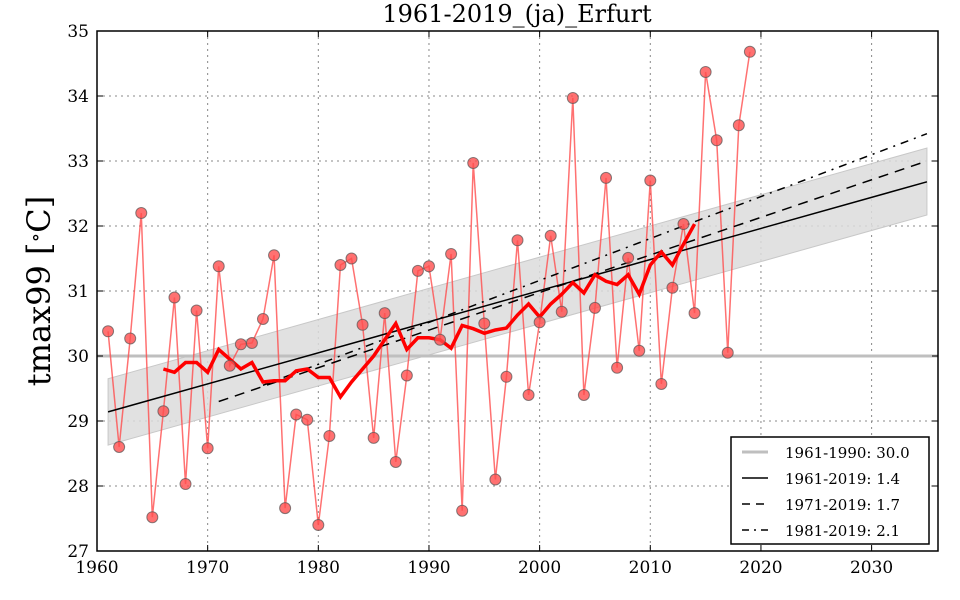 The width and height of the screenshot is (960, 600). What do you see at coordinates (842, 505) in the screenshot?
I see `legend-label: 1971-2019: 1.7` at bounding box center [842, 505].